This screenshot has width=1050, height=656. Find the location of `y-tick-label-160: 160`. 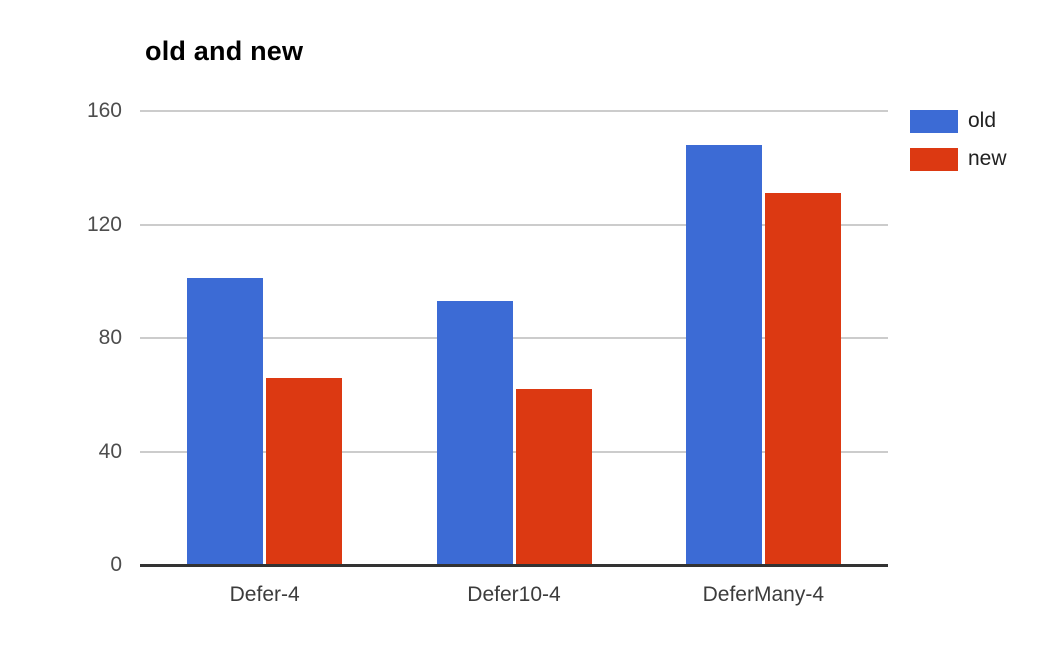

y-tick-label-160: 160 is located at coordinates (104, 110).